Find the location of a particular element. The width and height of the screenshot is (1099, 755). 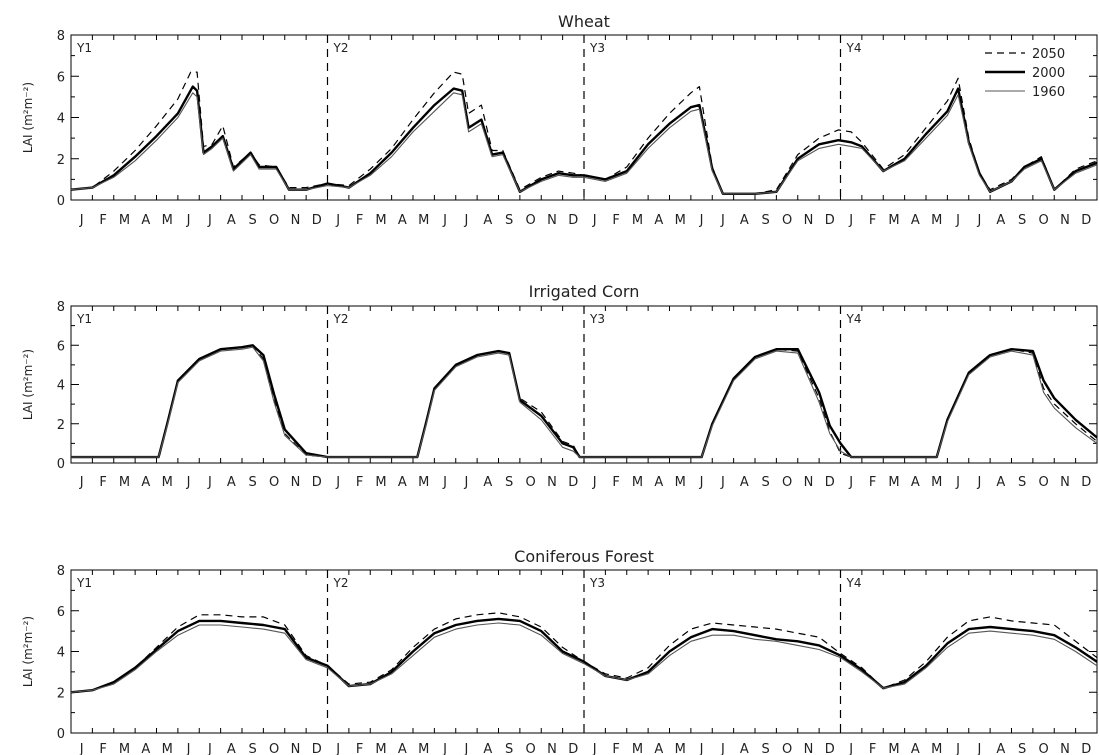

series-line-2050 is located at coordinates (584, 652).